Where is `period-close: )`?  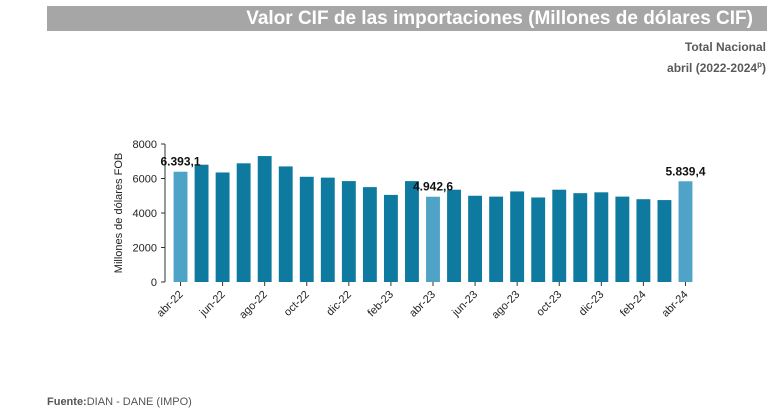 period-close: ) is located at coordinates (764, 68).